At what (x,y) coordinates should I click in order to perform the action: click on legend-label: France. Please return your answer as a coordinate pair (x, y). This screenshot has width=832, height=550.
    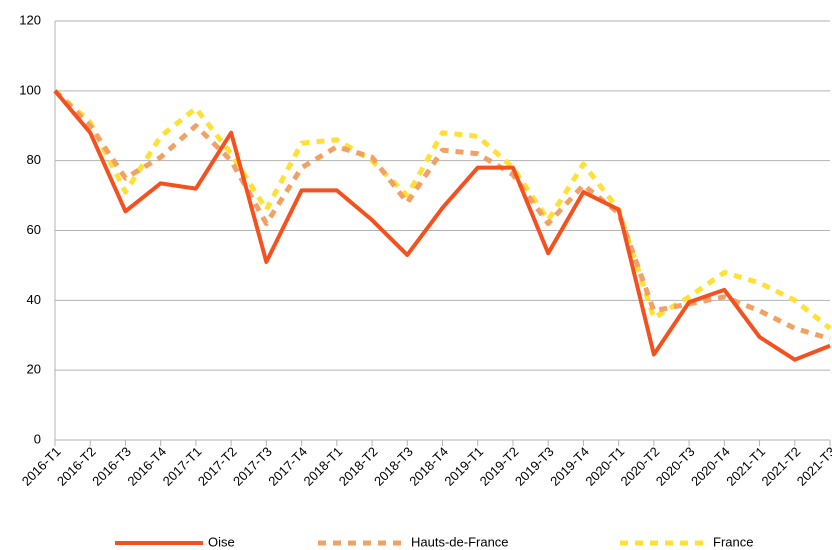
    Looking at the image, I should click on (733, 541).